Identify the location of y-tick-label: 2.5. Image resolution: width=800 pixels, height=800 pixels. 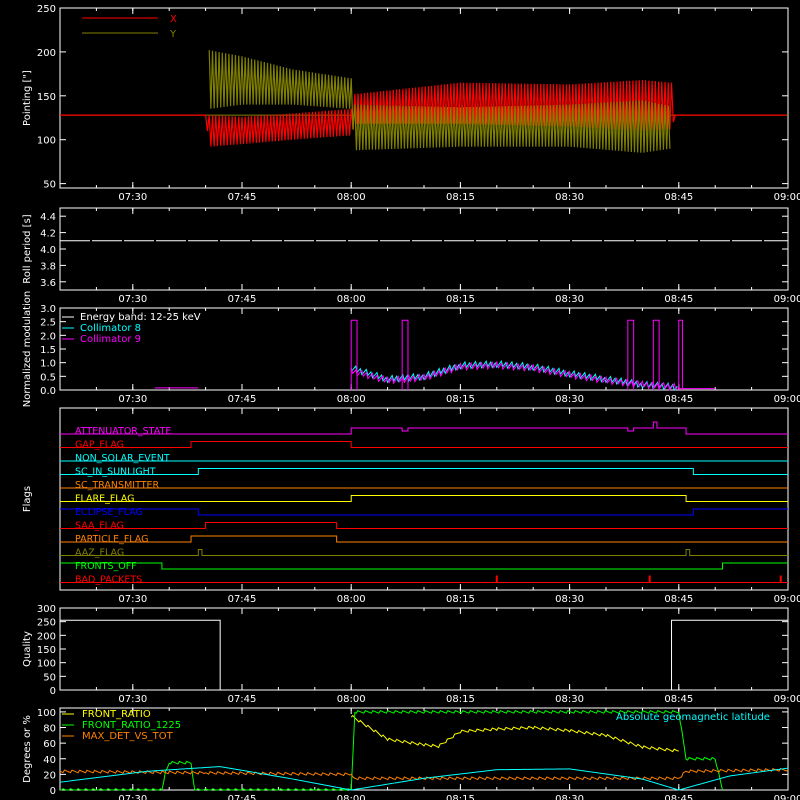
(48, 323).